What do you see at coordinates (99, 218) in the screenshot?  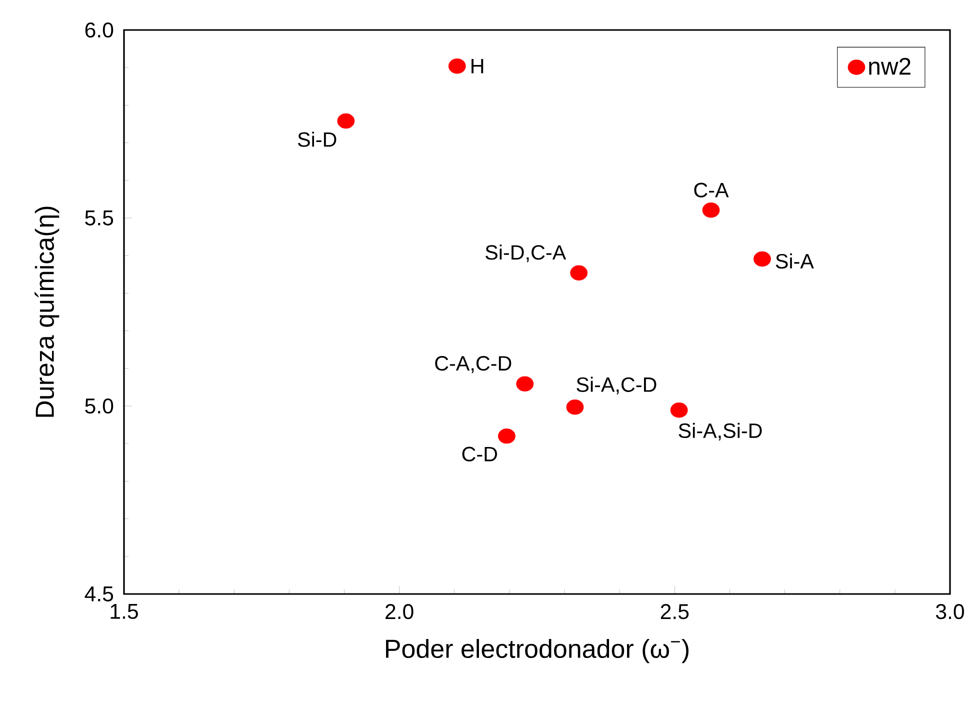 I see `y-tick-label: 5.5` at bounding box center [99, 218].